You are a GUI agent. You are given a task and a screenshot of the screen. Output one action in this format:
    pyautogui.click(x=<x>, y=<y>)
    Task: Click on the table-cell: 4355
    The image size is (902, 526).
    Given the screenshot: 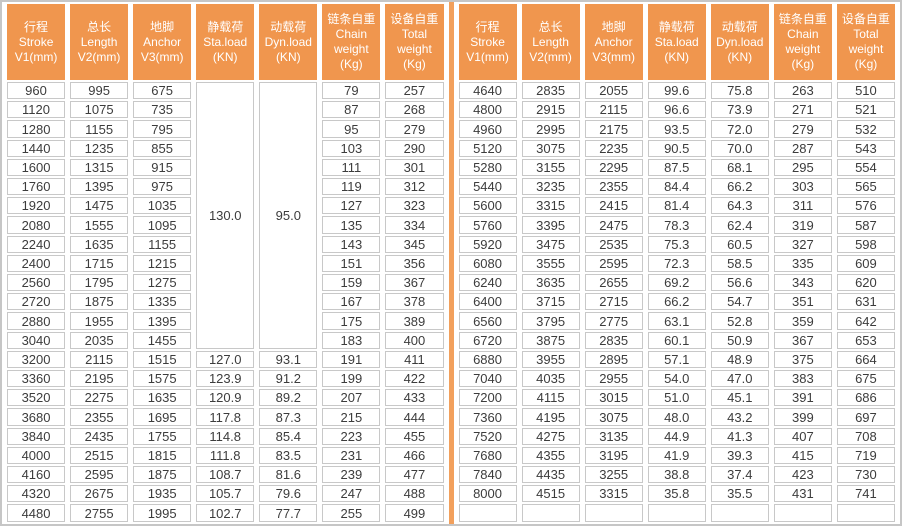 What is the action you would take?
    pyautogui.click(x=550, y=455)
    